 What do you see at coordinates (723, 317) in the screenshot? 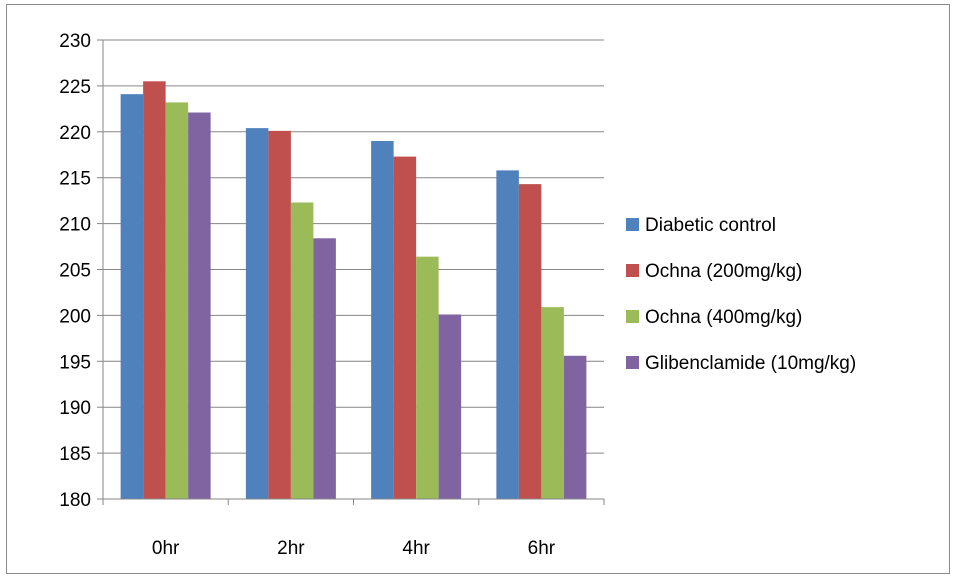
I see `legend-label: Ochna (400mg/kg)` at bounding box center [723, 317].